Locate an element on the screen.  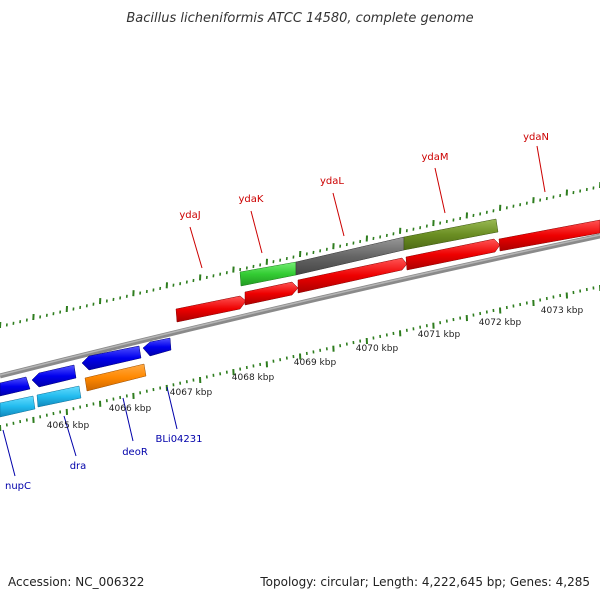
label-ydaL: ydaL is located at coordinates (332, 181).